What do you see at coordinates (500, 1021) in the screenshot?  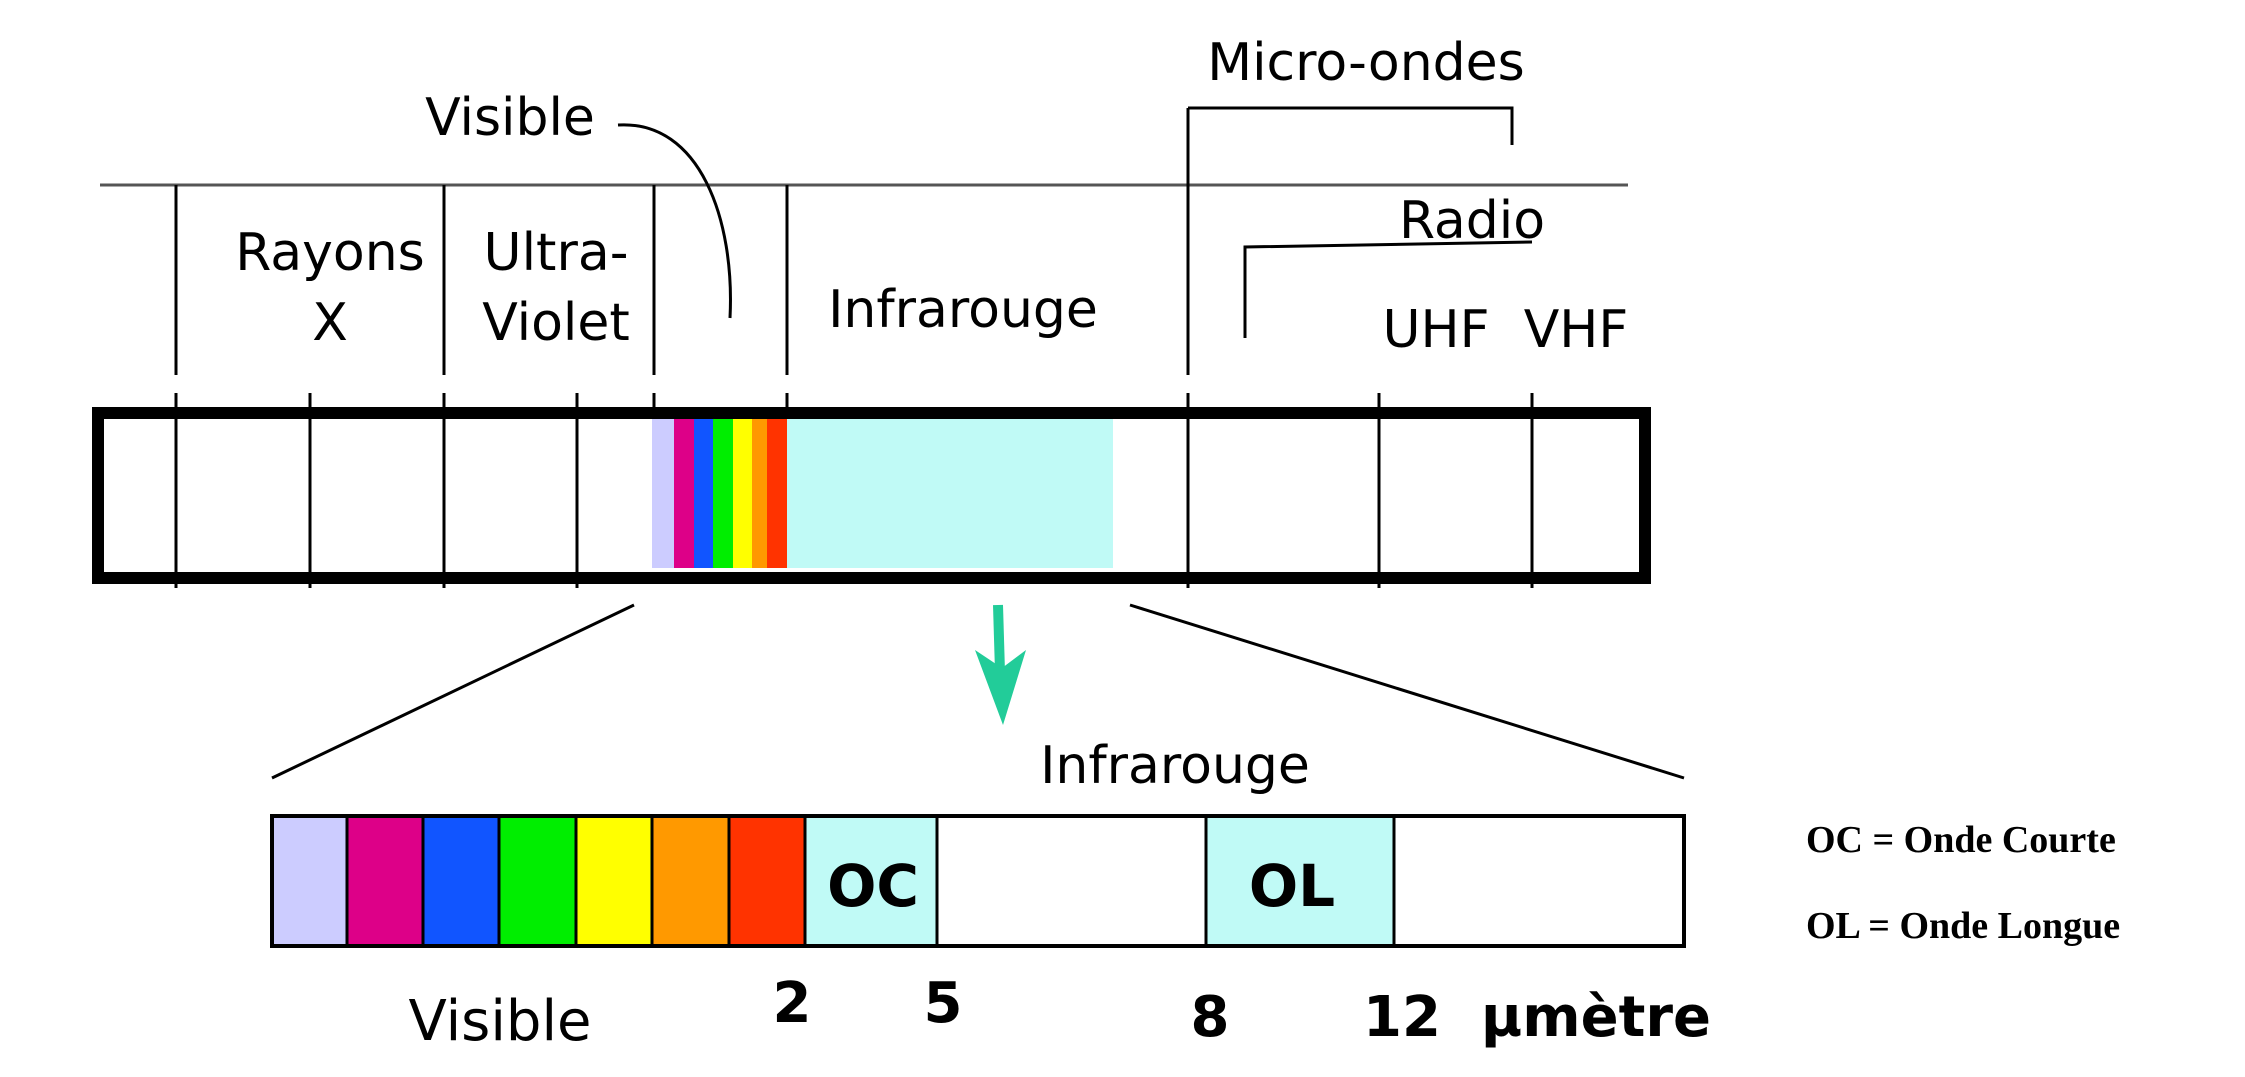 I see `visible-bottom-label: Visible` at bounding box center [500, 1021].